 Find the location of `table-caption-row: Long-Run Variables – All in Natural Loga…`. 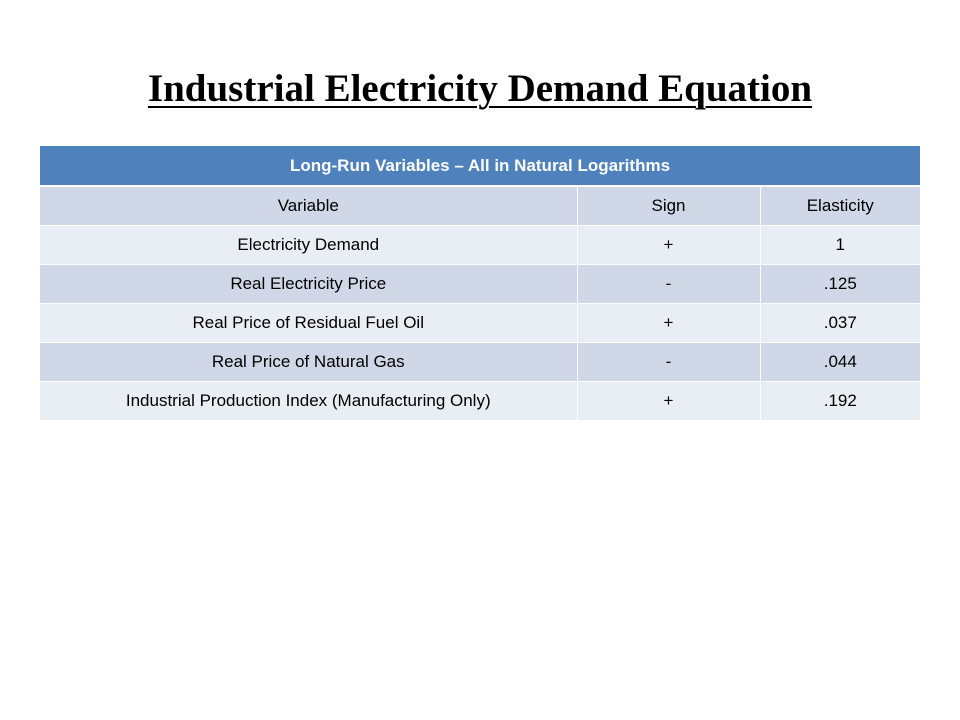

table-caption-row: Long-Run Variables – All in Natural Loga… is located at coordinates (480, 166).